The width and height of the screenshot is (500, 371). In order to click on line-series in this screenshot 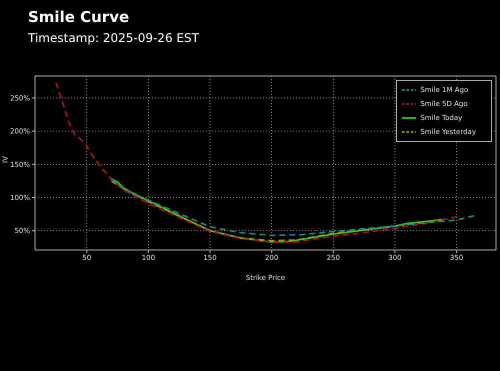, I will do `click(293, 207)`.